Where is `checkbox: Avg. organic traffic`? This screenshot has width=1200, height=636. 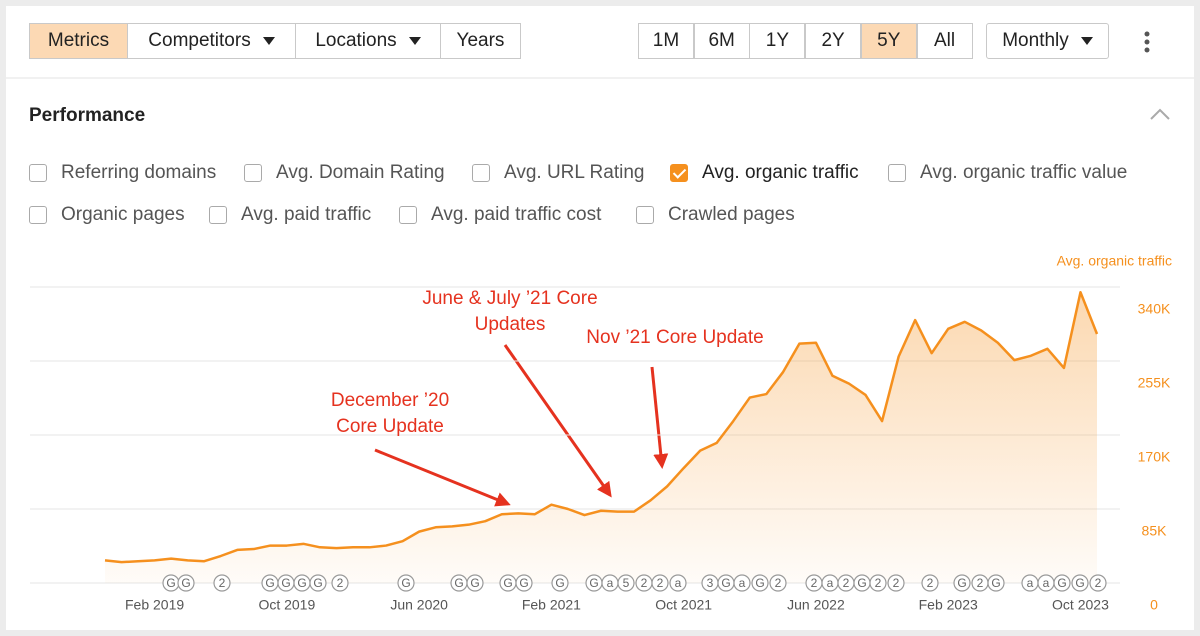 checkbox: Avg. organic traffic is located at coordinates (764, 173).